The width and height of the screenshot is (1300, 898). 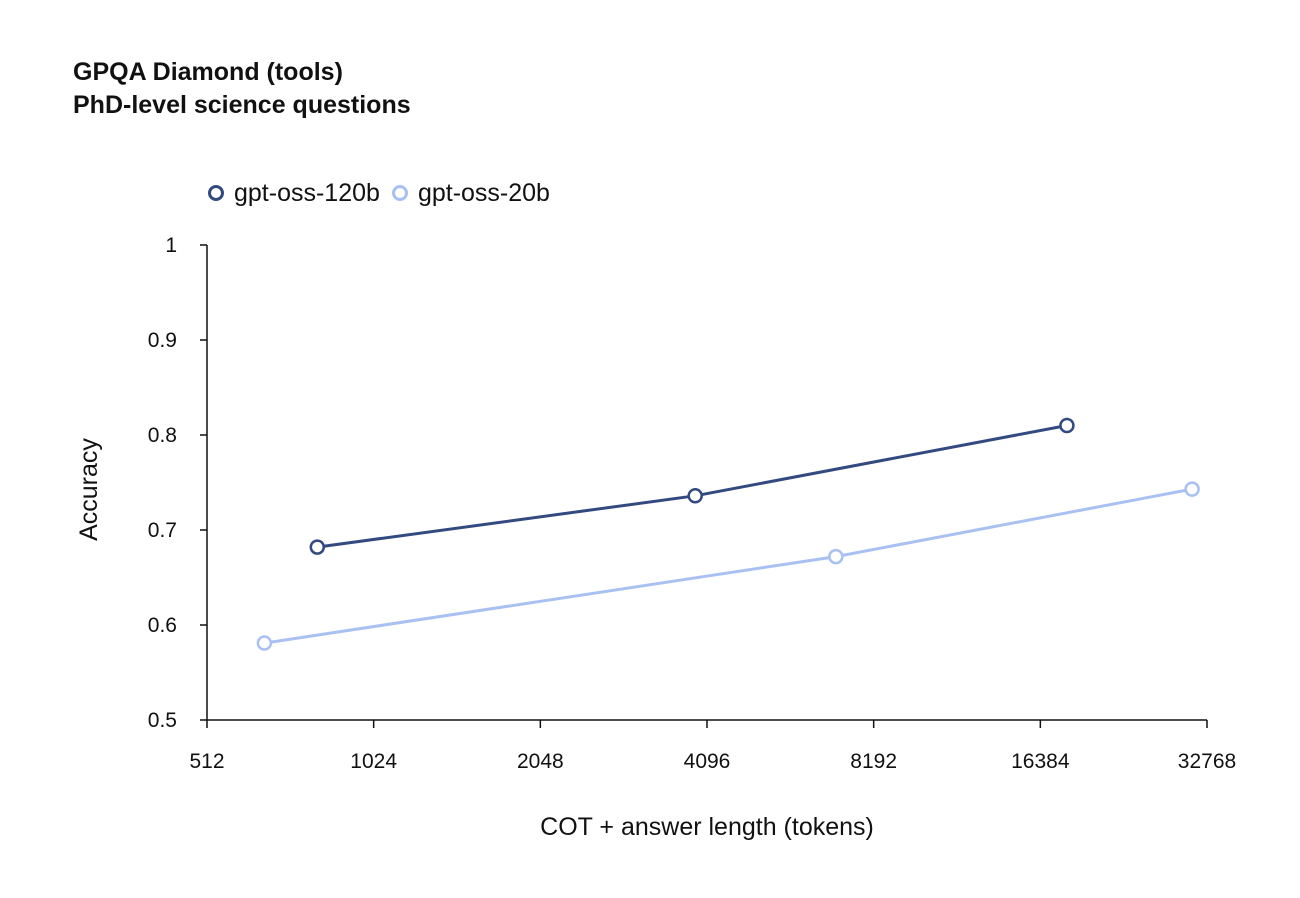 What do you see at coordinates (162, 530) in the screenshot?
I see `y-tick-label: 0.7` at bounding box center [162, 530].